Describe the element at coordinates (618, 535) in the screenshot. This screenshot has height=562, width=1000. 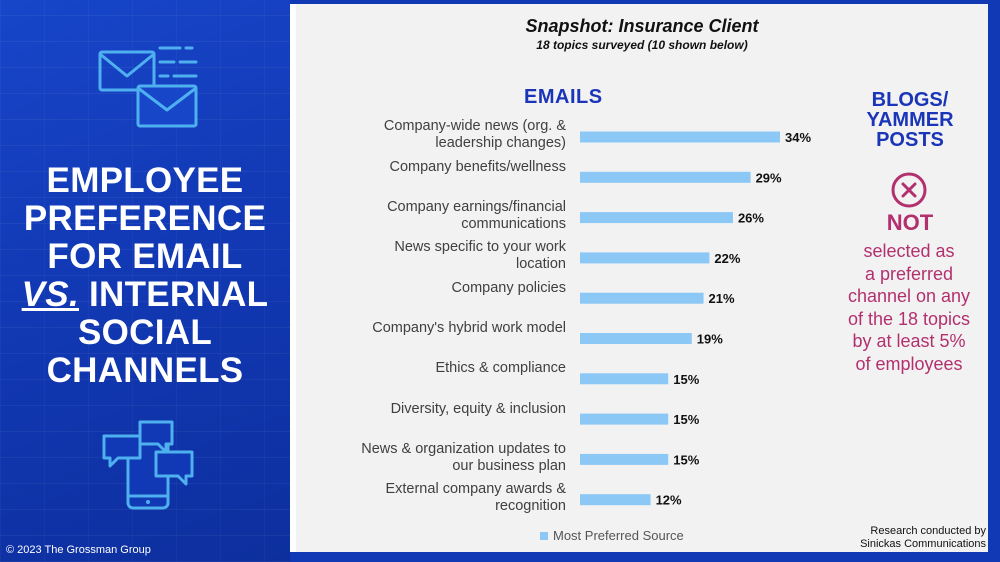
I see `legend-label: Most Preferred Source` at that location.